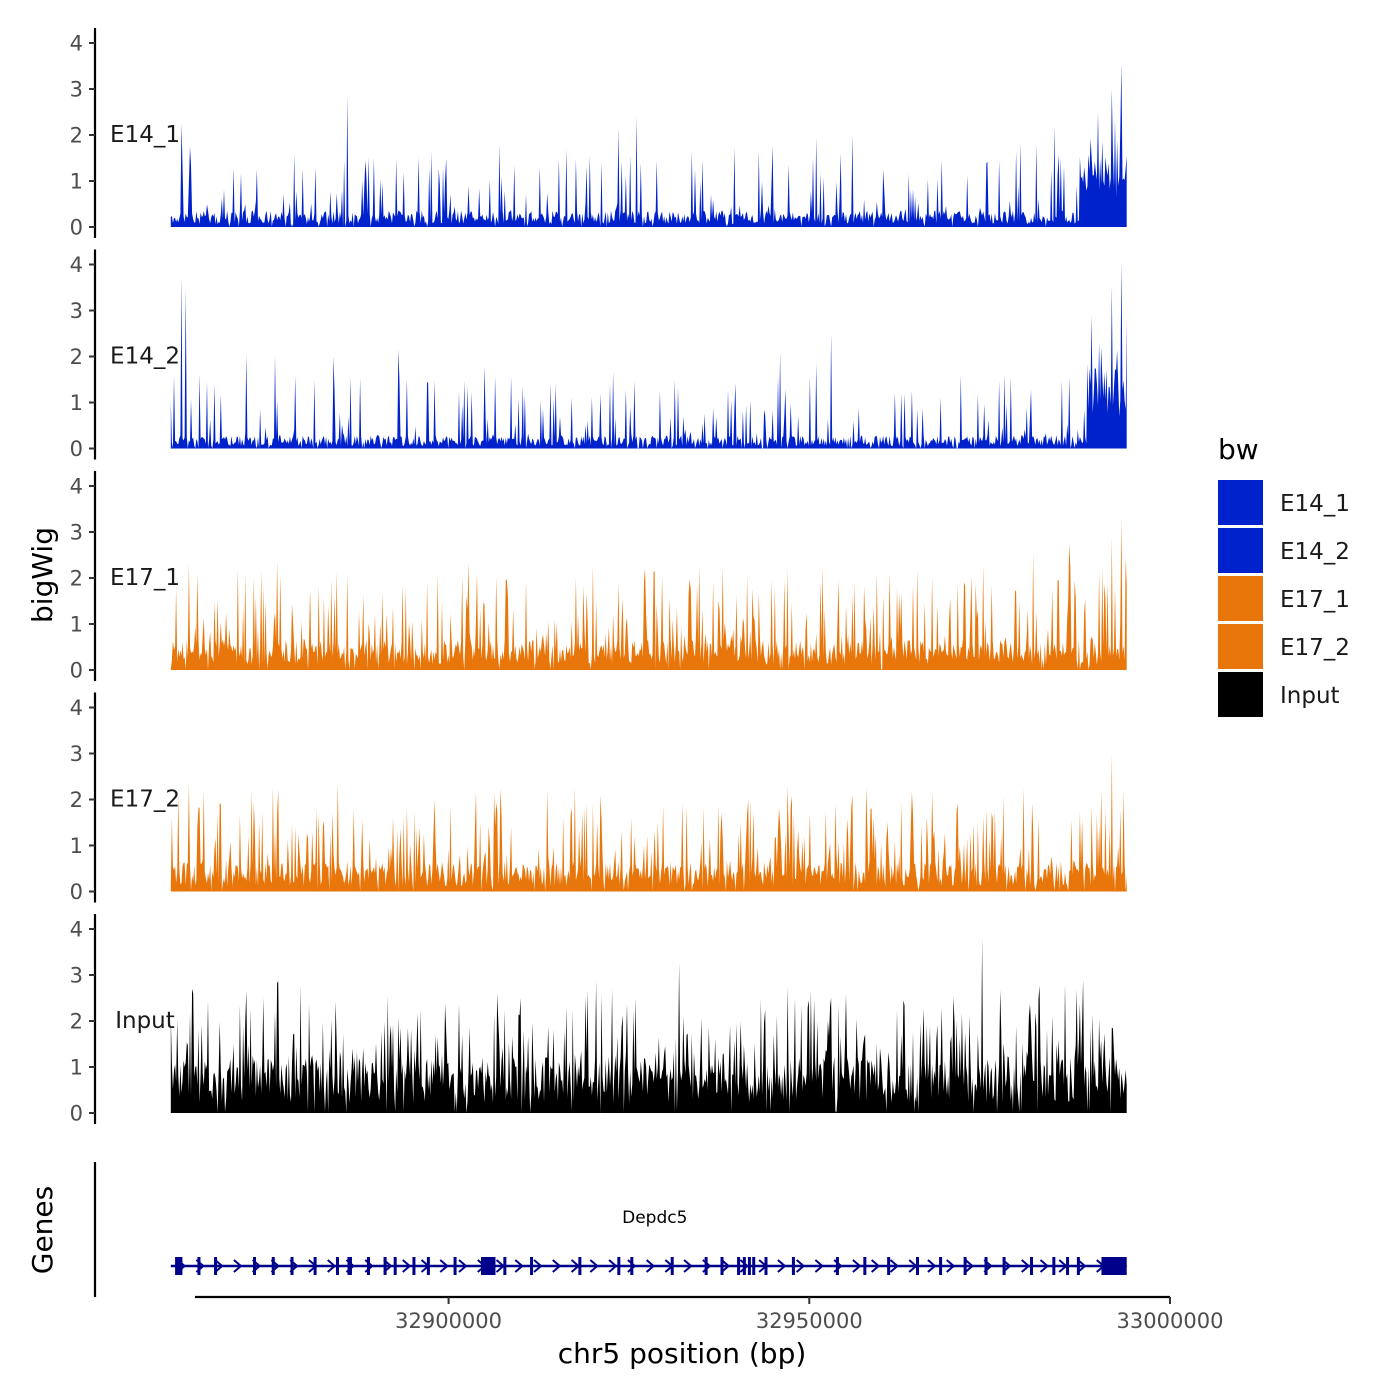 This screenshot has height=1400, width=1400. Describe the element at coordinates (1284, 575) in the screenshot. I see `legend: bw E14_1 E14_2 E17_1 E17_2 Input` at that location.